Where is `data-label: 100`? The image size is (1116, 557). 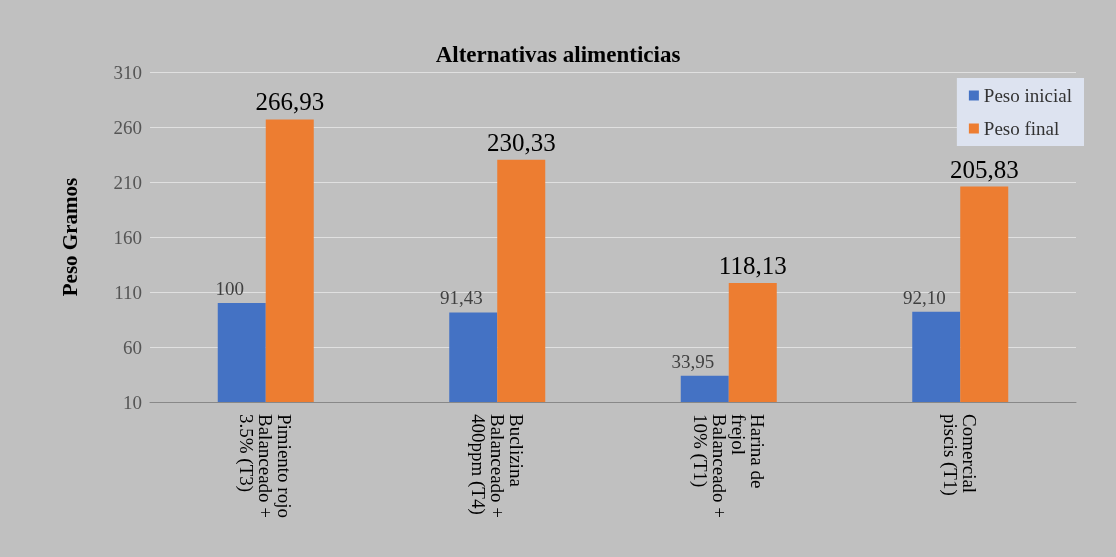 data-label: 100 is located at coordinates (229, 288).